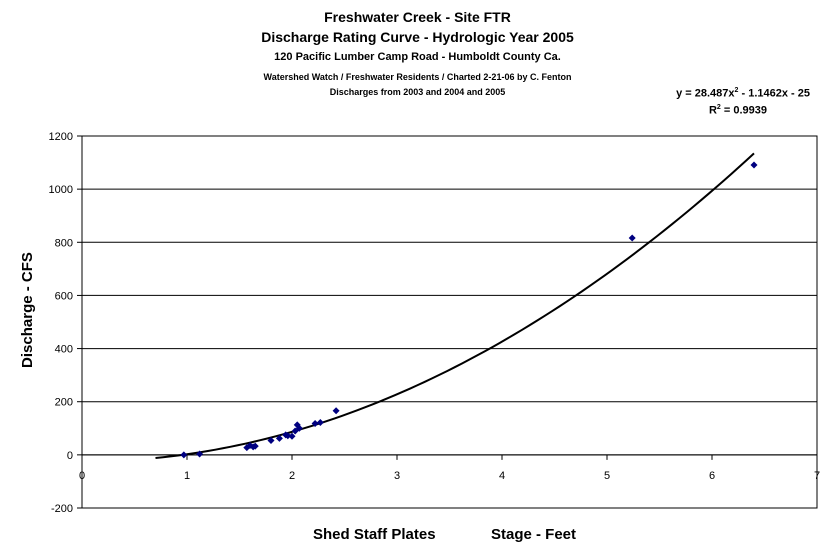 The height and width of the screenshot is (560, 835). What do you see at coordinates (449, 468) in the screenshot?
I see `x-axis: 0 1 2 3 4 5 6 7` at bounding box center [449, 468].